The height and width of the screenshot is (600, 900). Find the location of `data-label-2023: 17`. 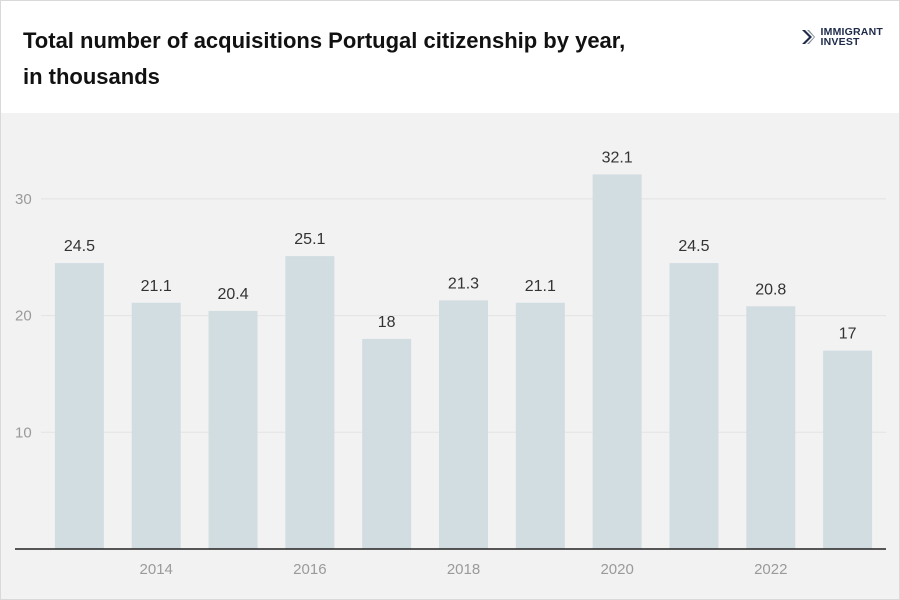

data-label-2023: 17 is located at coordinates (848, 334).